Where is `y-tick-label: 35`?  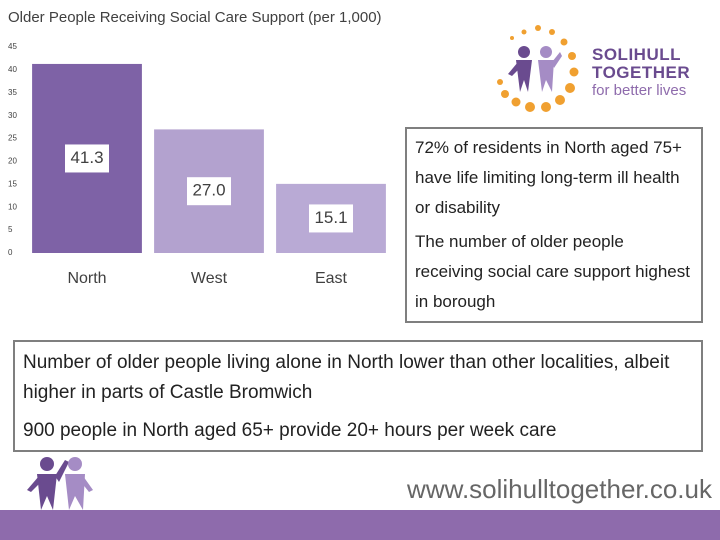 y-tick-label: 35 is located at coordinates (12, 92).